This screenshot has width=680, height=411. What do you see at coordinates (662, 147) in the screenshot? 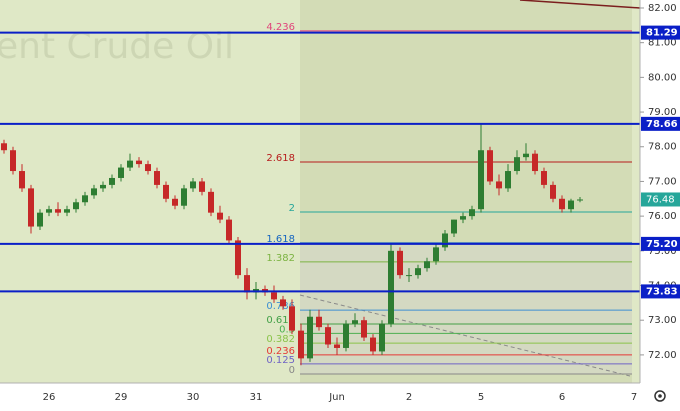
I see `y-tick-label: 78.00` at bounding box center [662, 147].